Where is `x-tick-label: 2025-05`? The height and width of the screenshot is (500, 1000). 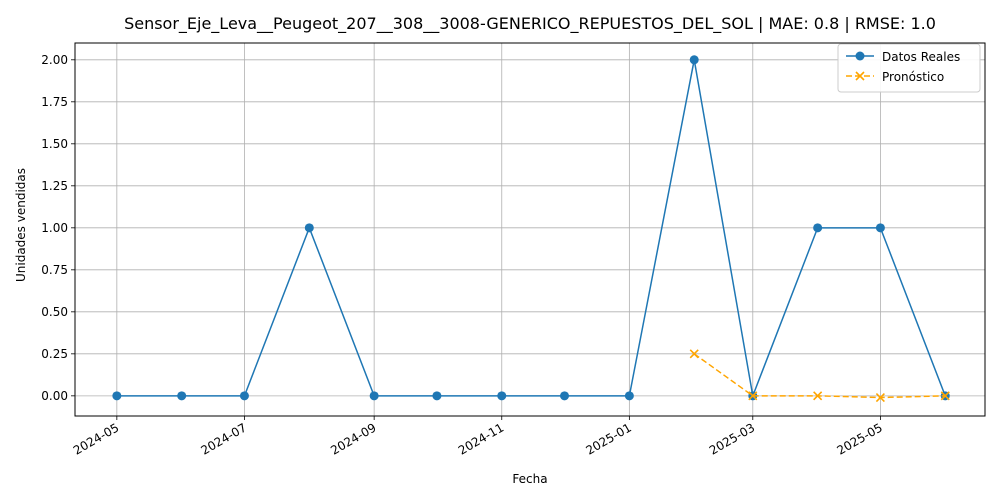
x-tick-label: 2025-05 is located at coordinates (859, 438).